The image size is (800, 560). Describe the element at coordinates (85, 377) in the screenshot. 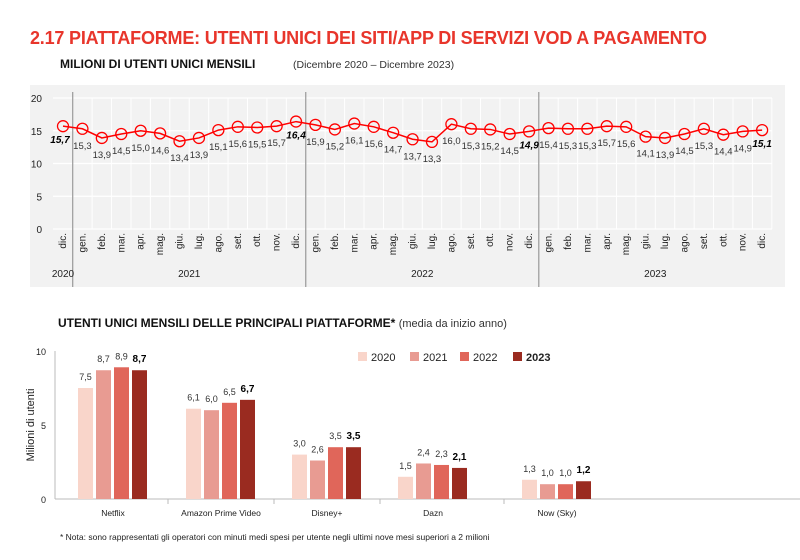

I see `data-label: 7,5` at that location.